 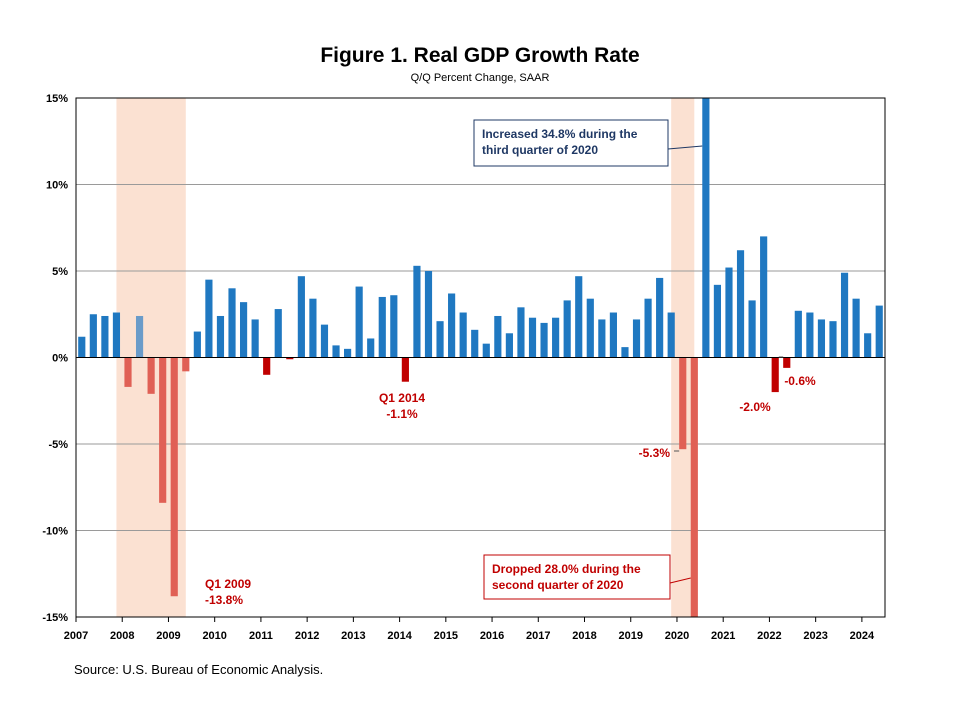 What do you see at coordinates (214, 636) in the screenshot?
I see `x-tick-label: 2010` at bounding box center [214, 636].